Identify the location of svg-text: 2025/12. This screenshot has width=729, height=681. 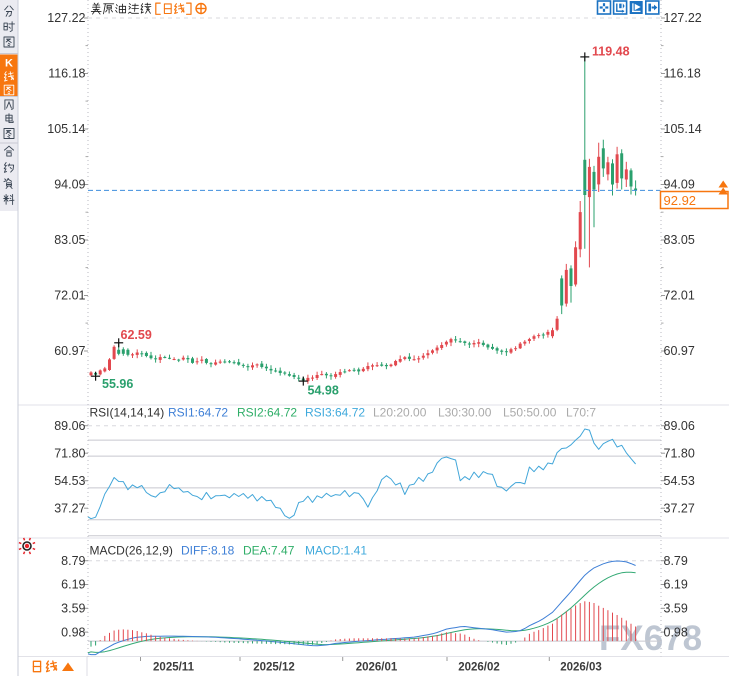
(274, 668).